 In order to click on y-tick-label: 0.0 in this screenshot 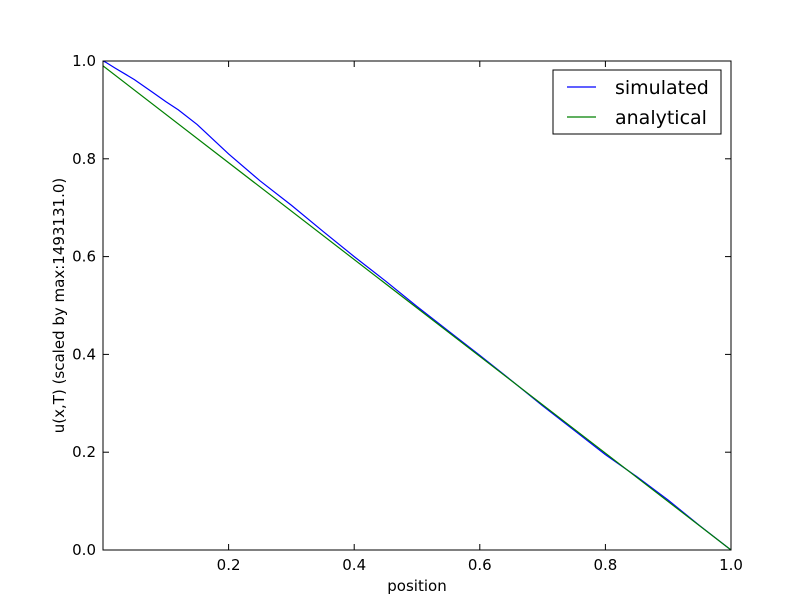, I will do `click(84, 550)`.